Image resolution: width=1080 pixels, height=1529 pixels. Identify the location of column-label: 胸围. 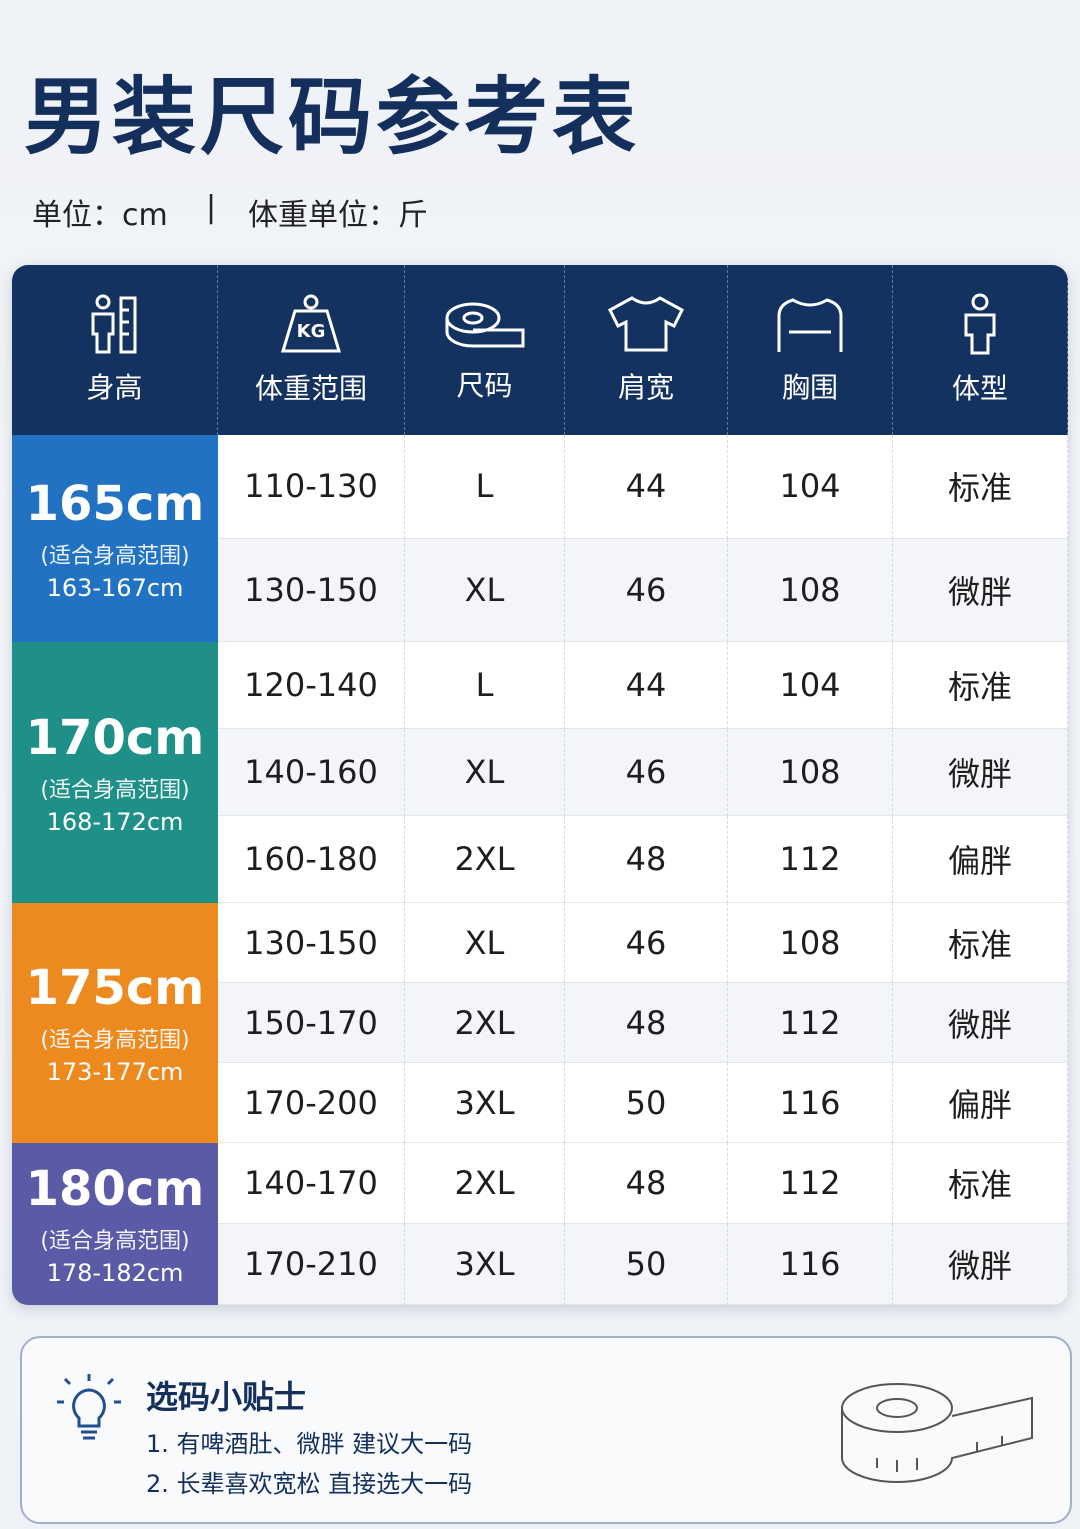
(809, 387).